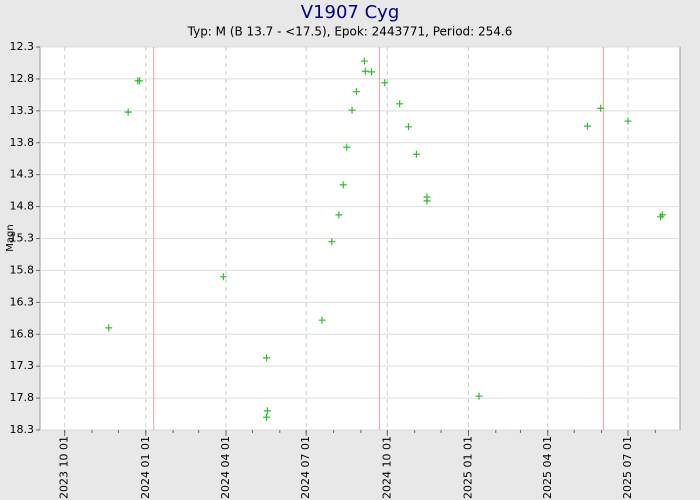 This screenshot has height=500, width=700. I want to click on y-tick-label: 16.8, so click(22, 333).